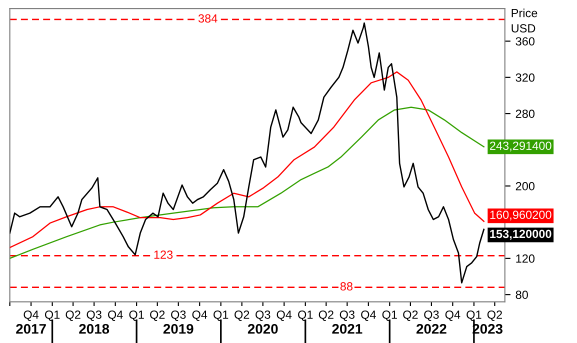 The height and width of the screenshot is (343, 577). I want to click on data-label: 153,120000, so click(521, 235).